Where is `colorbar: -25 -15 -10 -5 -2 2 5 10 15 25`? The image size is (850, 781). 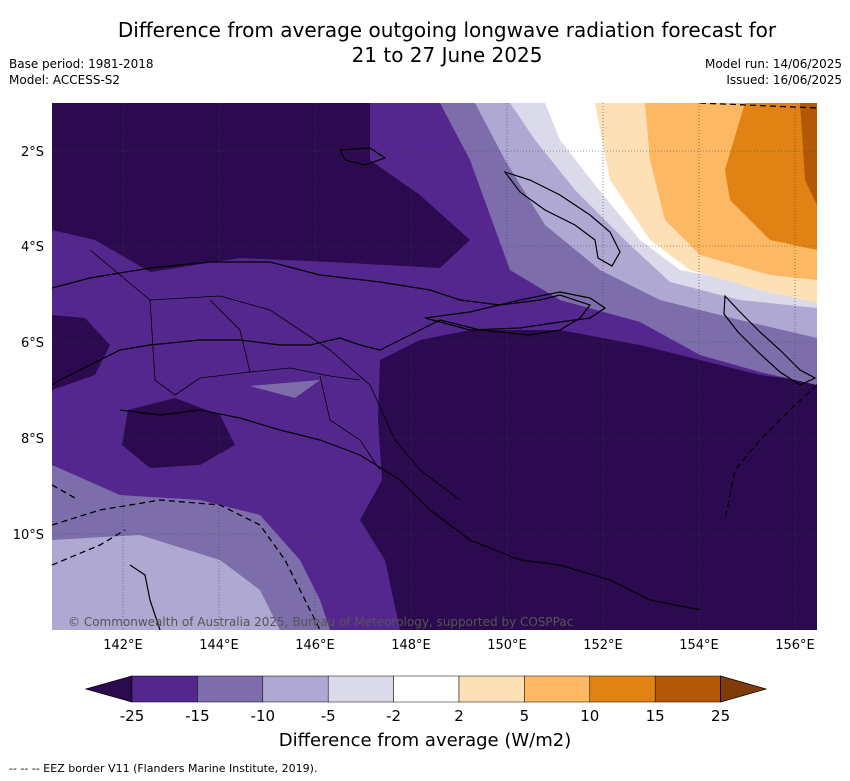 colorbar: -25 -15 -10 -5 -2 2 5 10 15 25 is located at coordinates (426, 700).